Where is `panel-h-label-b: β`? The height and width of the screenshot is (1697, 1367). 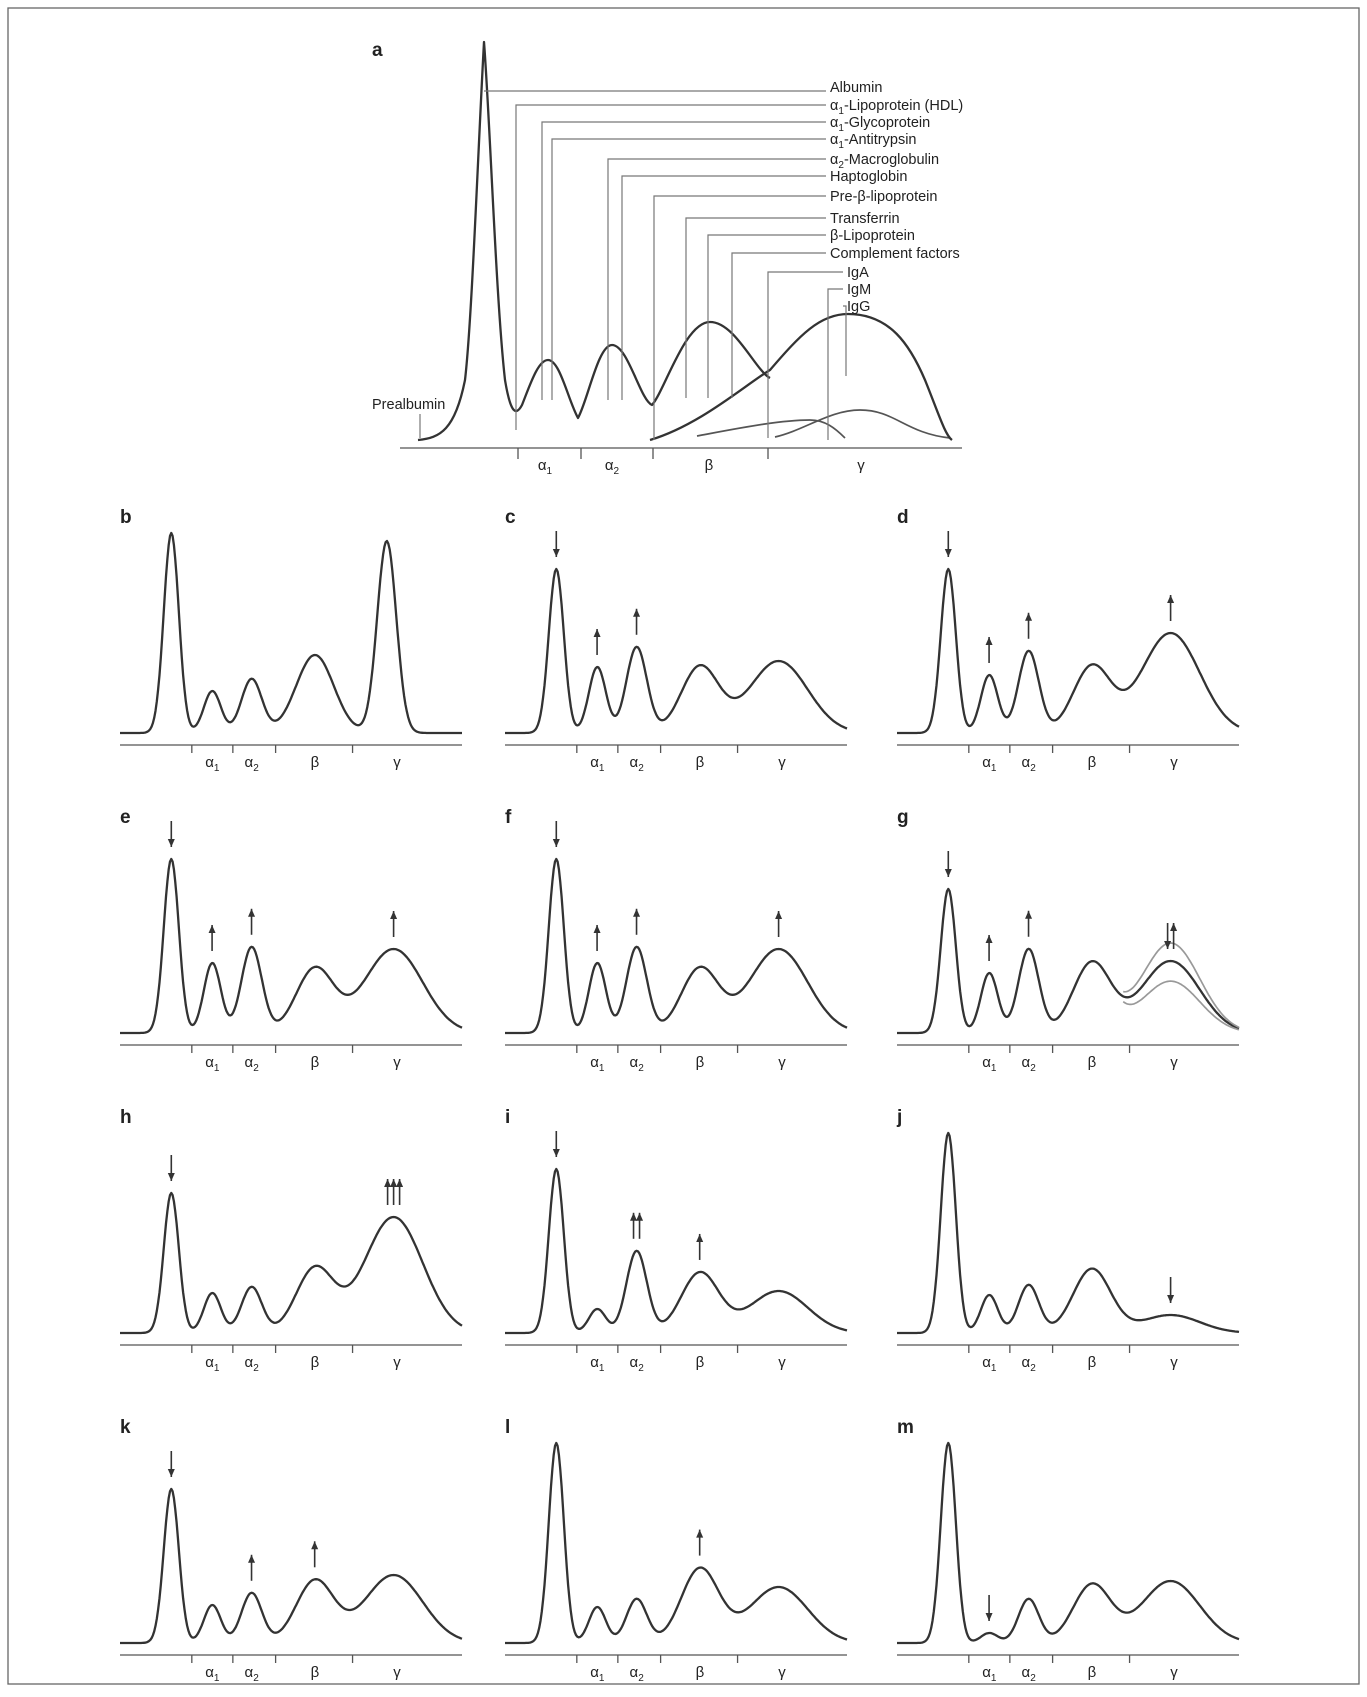
panel-h-label-b: β is located at coordinates (315, 1362).